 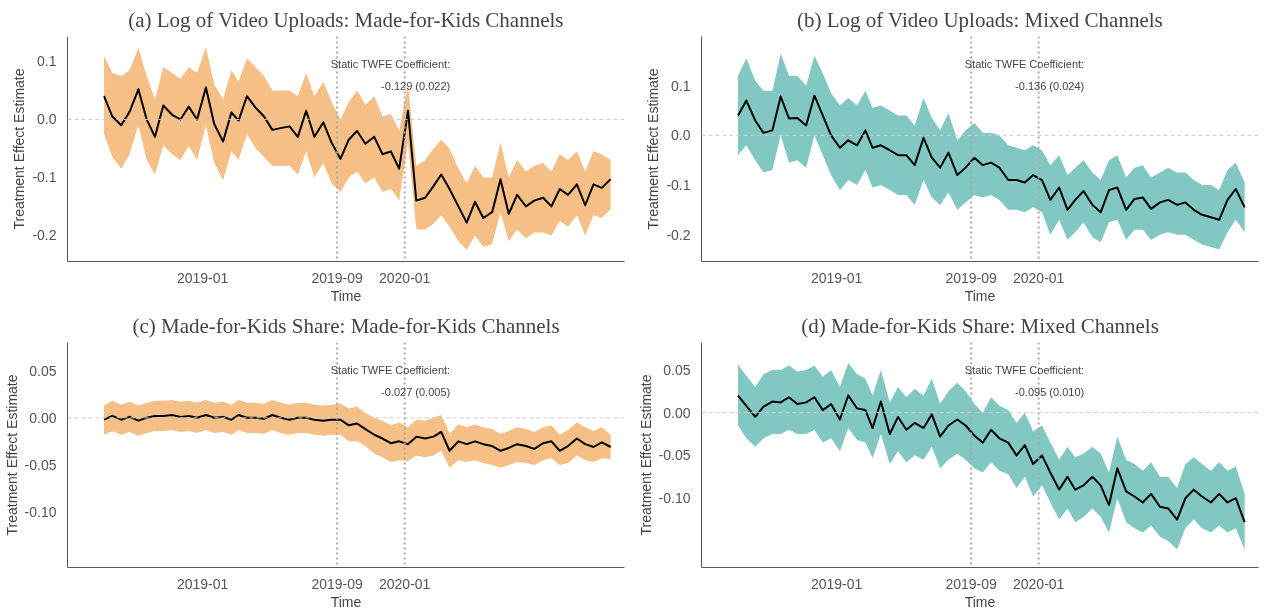 I want to click on chart-title: (b) Log of Video Uploads: Mixed Channels, so click(x=979, y=19).